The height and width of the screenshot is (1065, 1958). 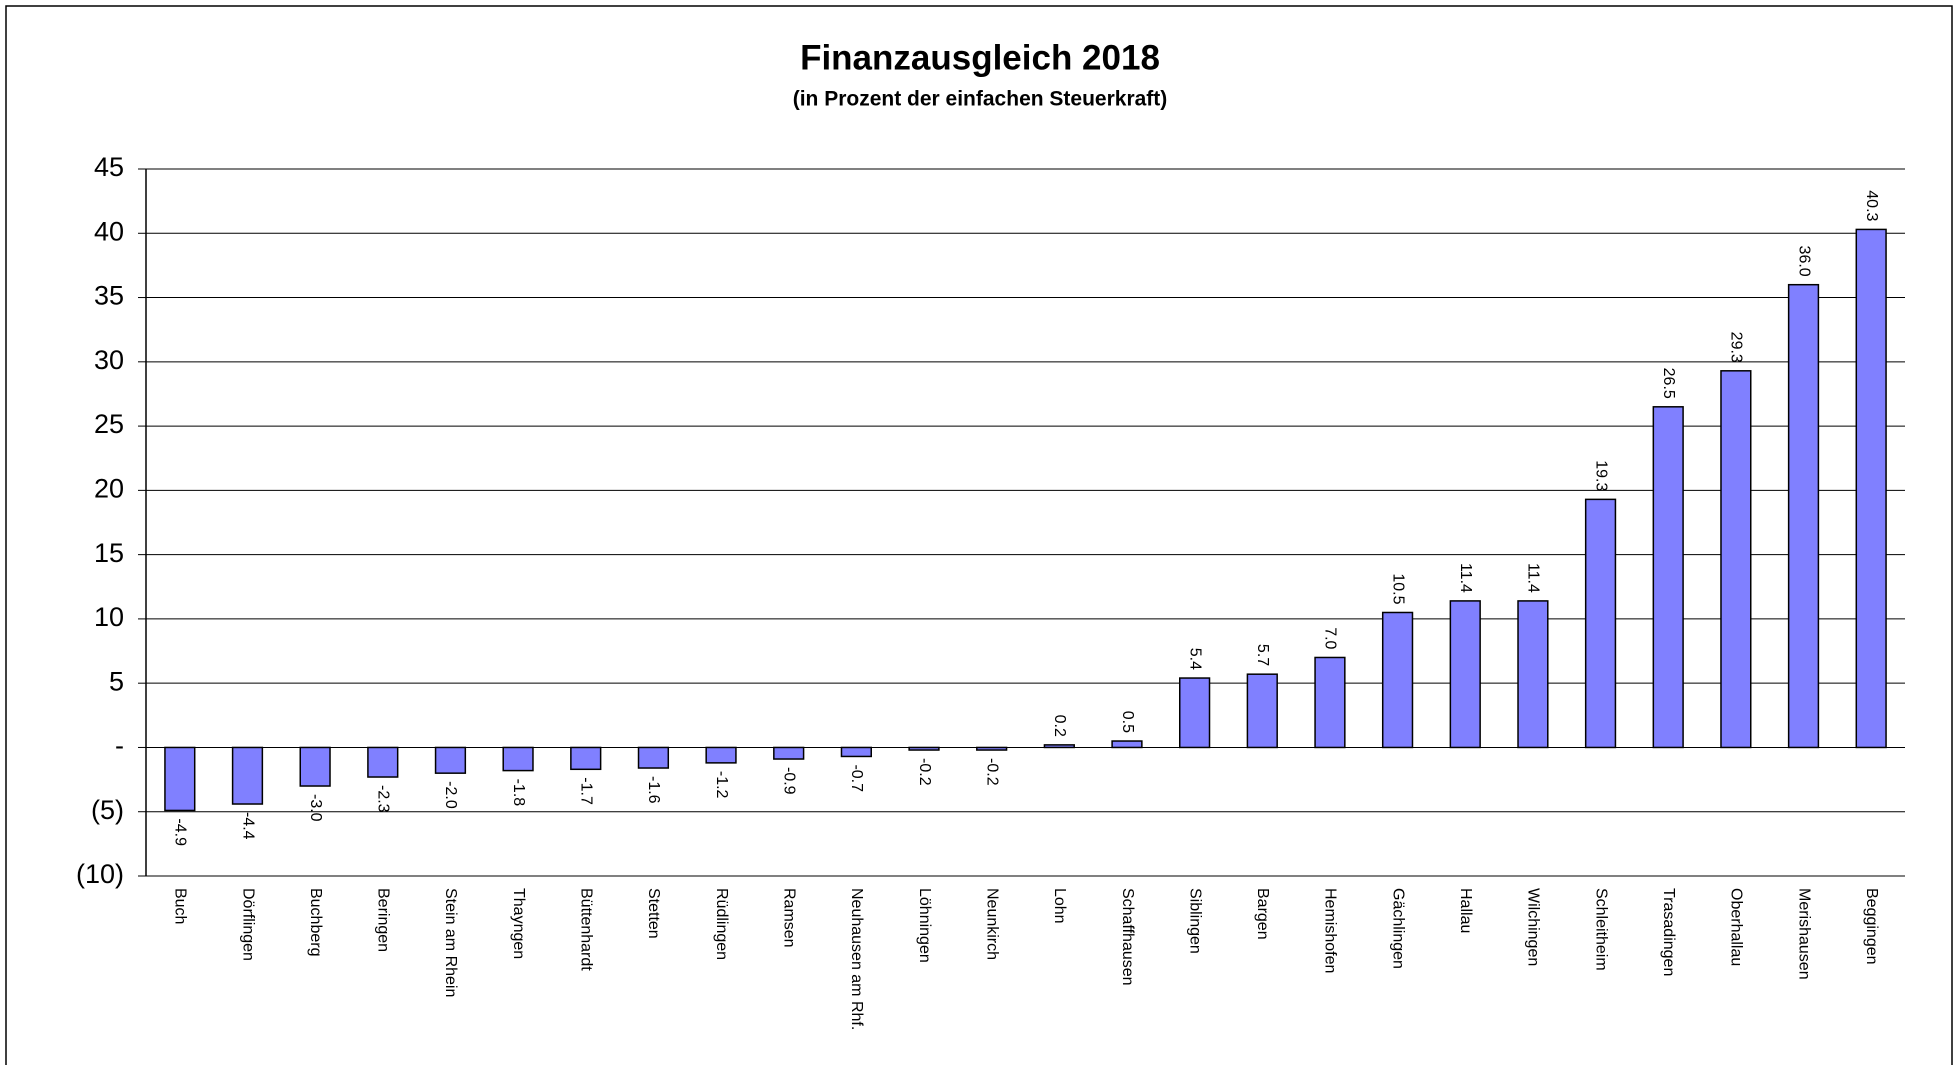 What do you see at coordinates (1194, 921) in the screenshot?
I see `x-tick-label: Siblingen` at bounding box center [1194, 921].